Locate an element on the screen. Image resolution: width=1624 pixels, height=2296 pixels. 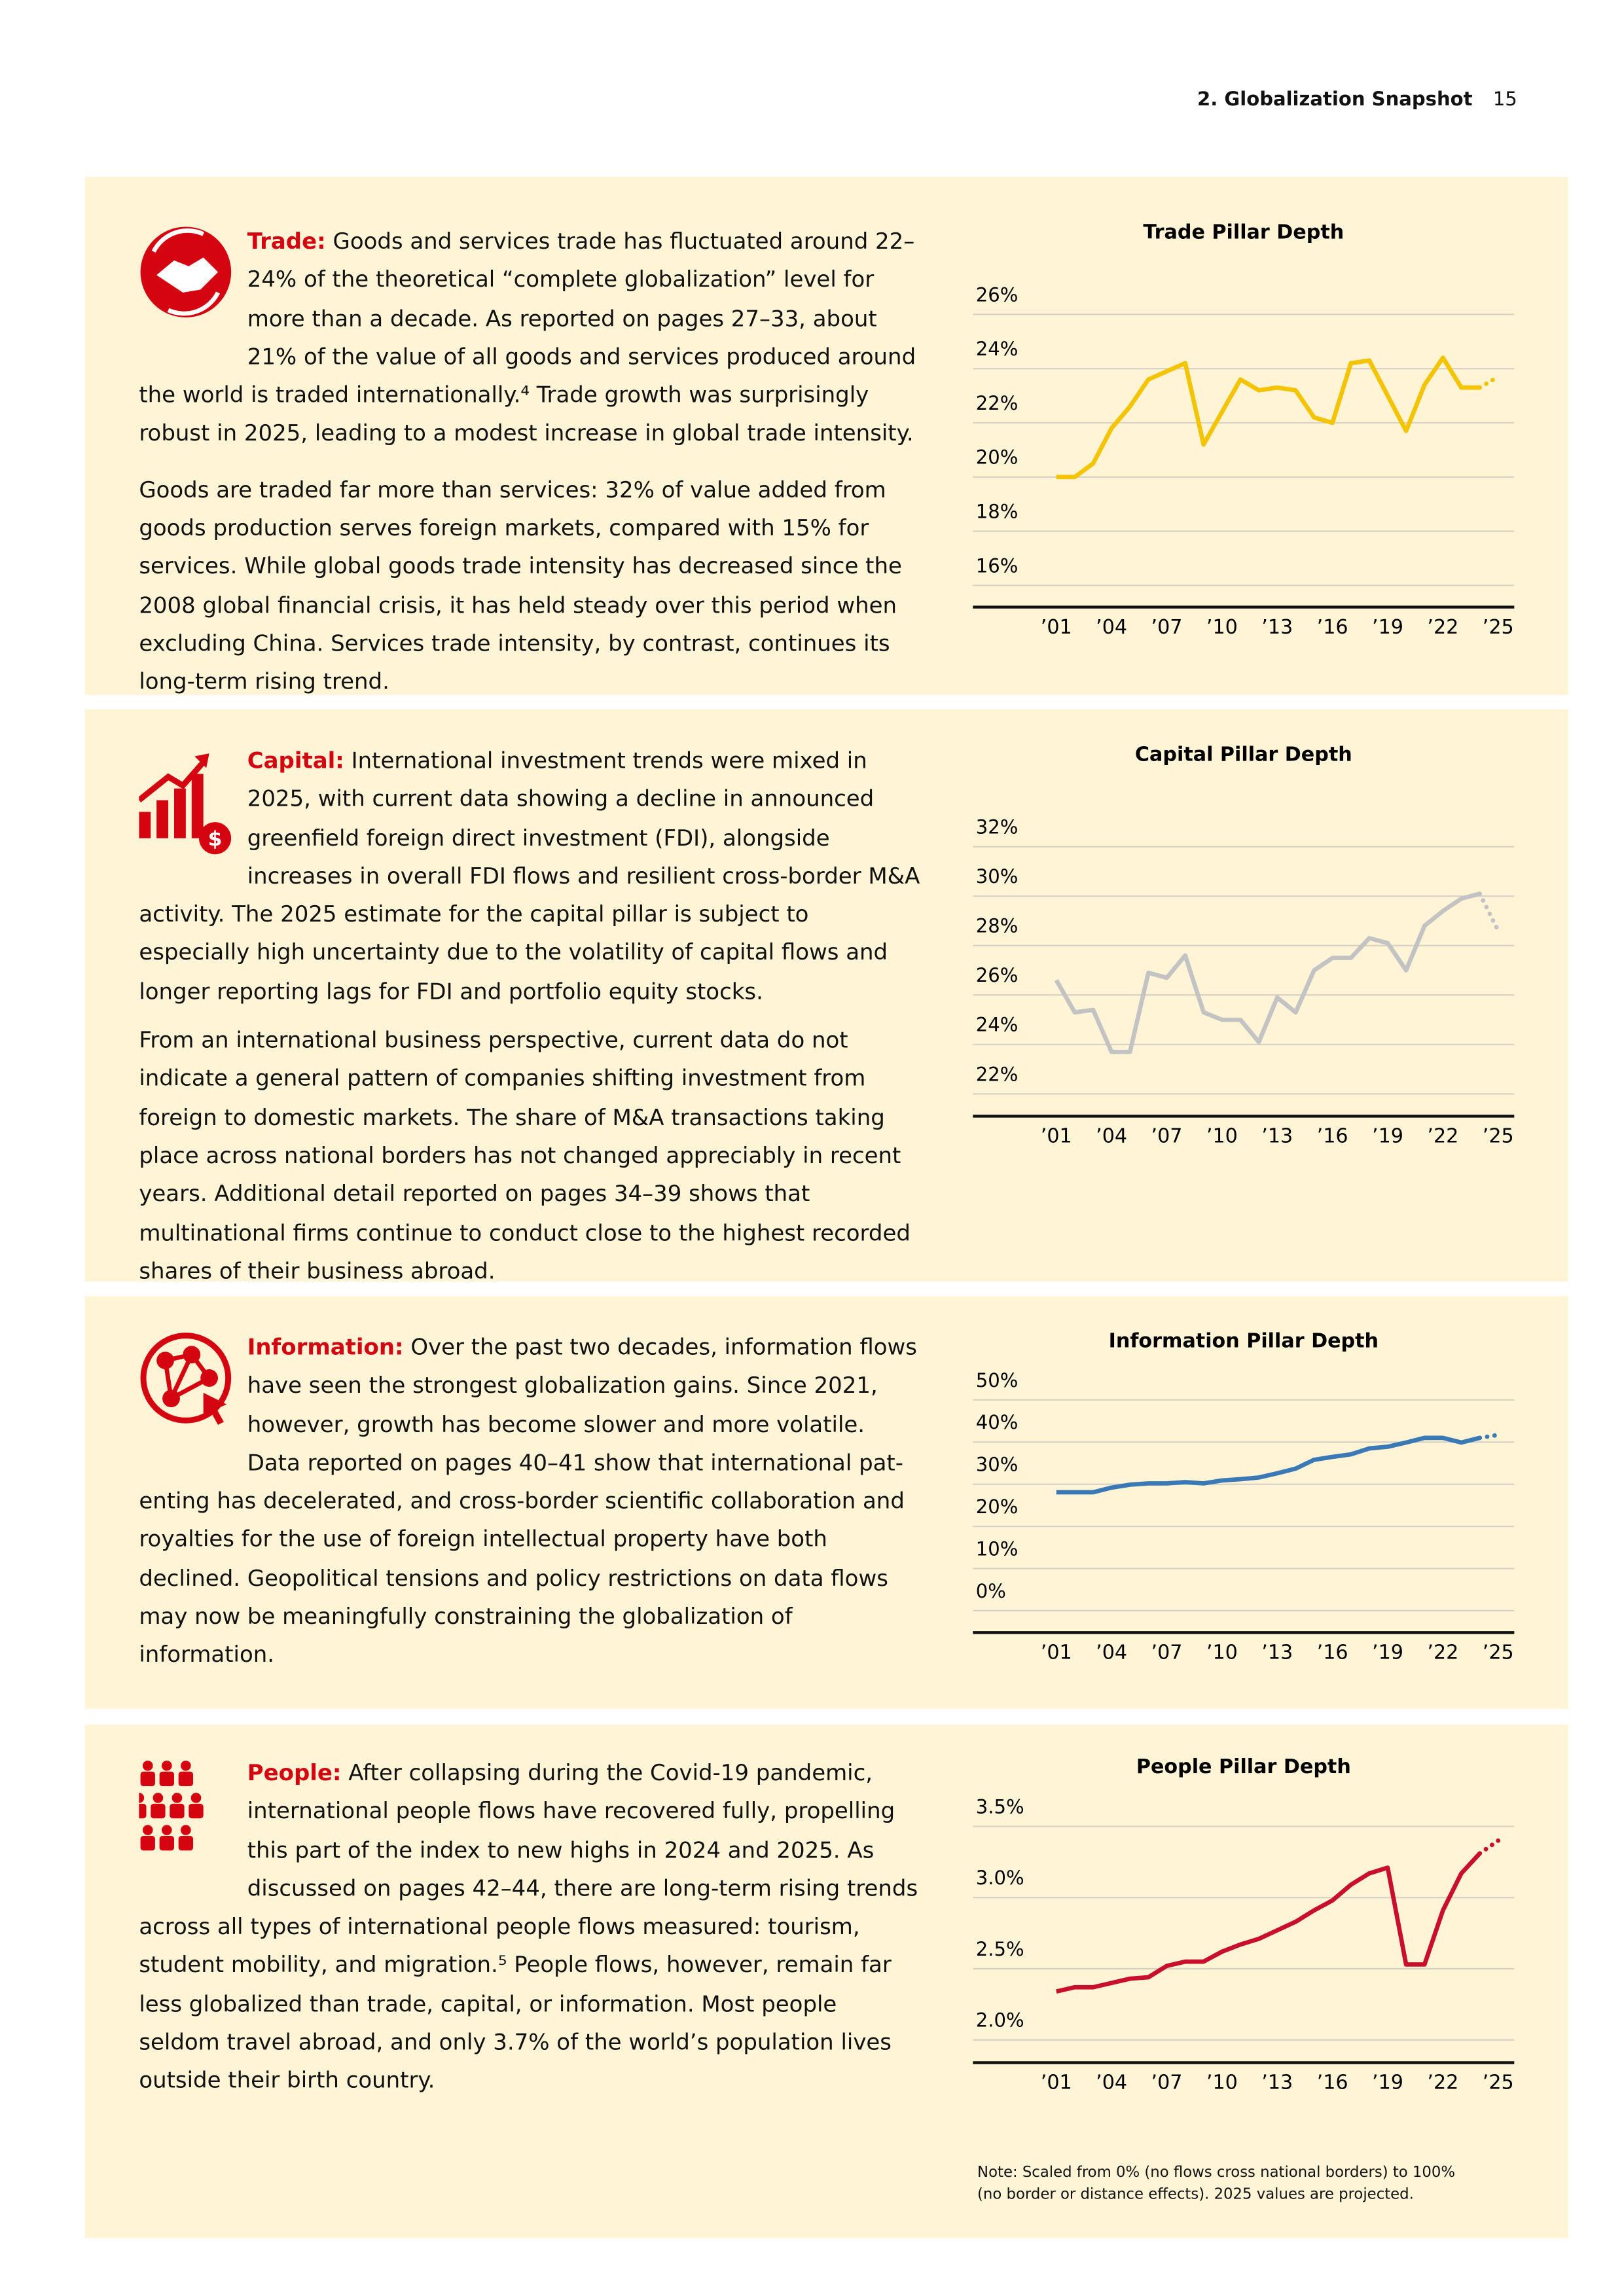
y-tick-label: 16% is located at coordinates (997, 565).